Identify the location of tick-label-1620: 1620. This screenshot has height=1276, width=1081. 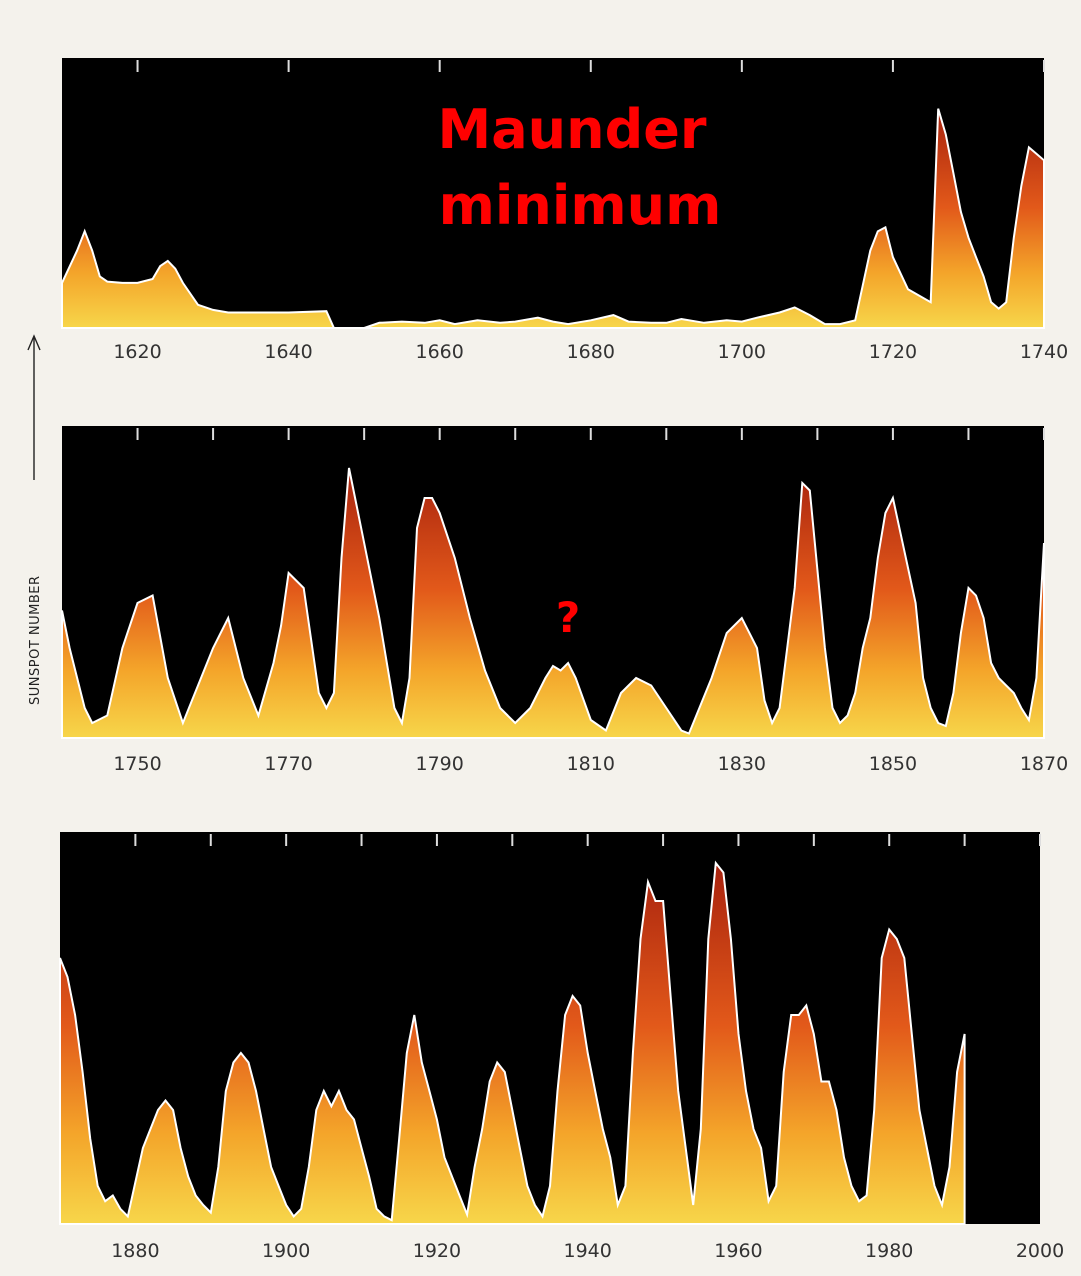
(137, 352).